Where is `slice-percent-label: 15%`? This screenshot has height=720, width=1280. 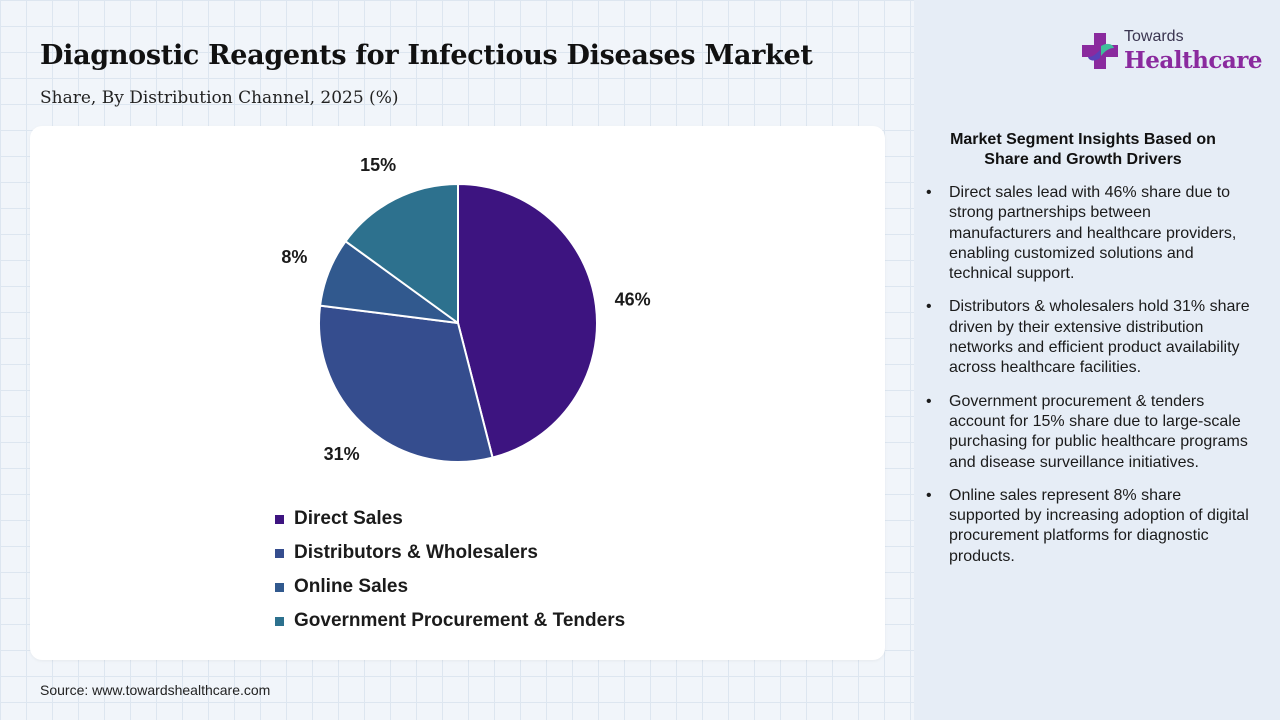
slice-percent-label: 15% is located at coordinates (378, 165).